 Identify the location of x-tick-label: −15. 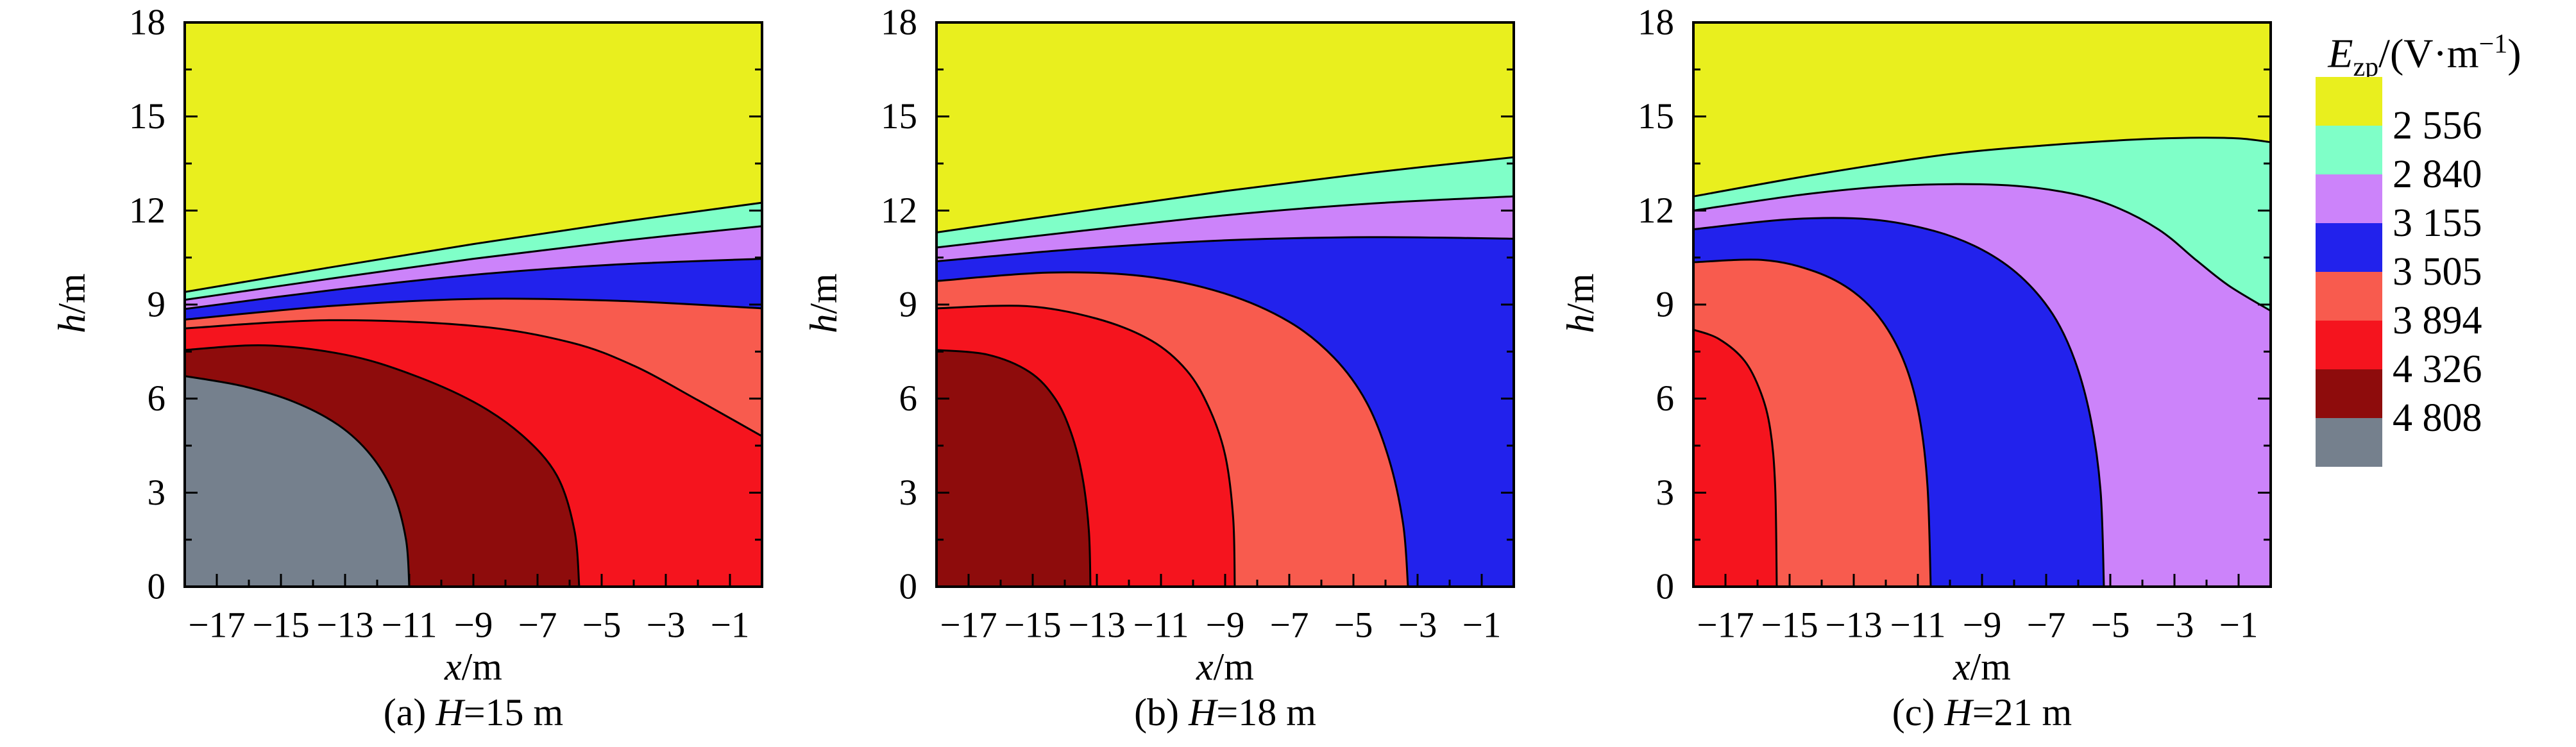
(1032, 626).